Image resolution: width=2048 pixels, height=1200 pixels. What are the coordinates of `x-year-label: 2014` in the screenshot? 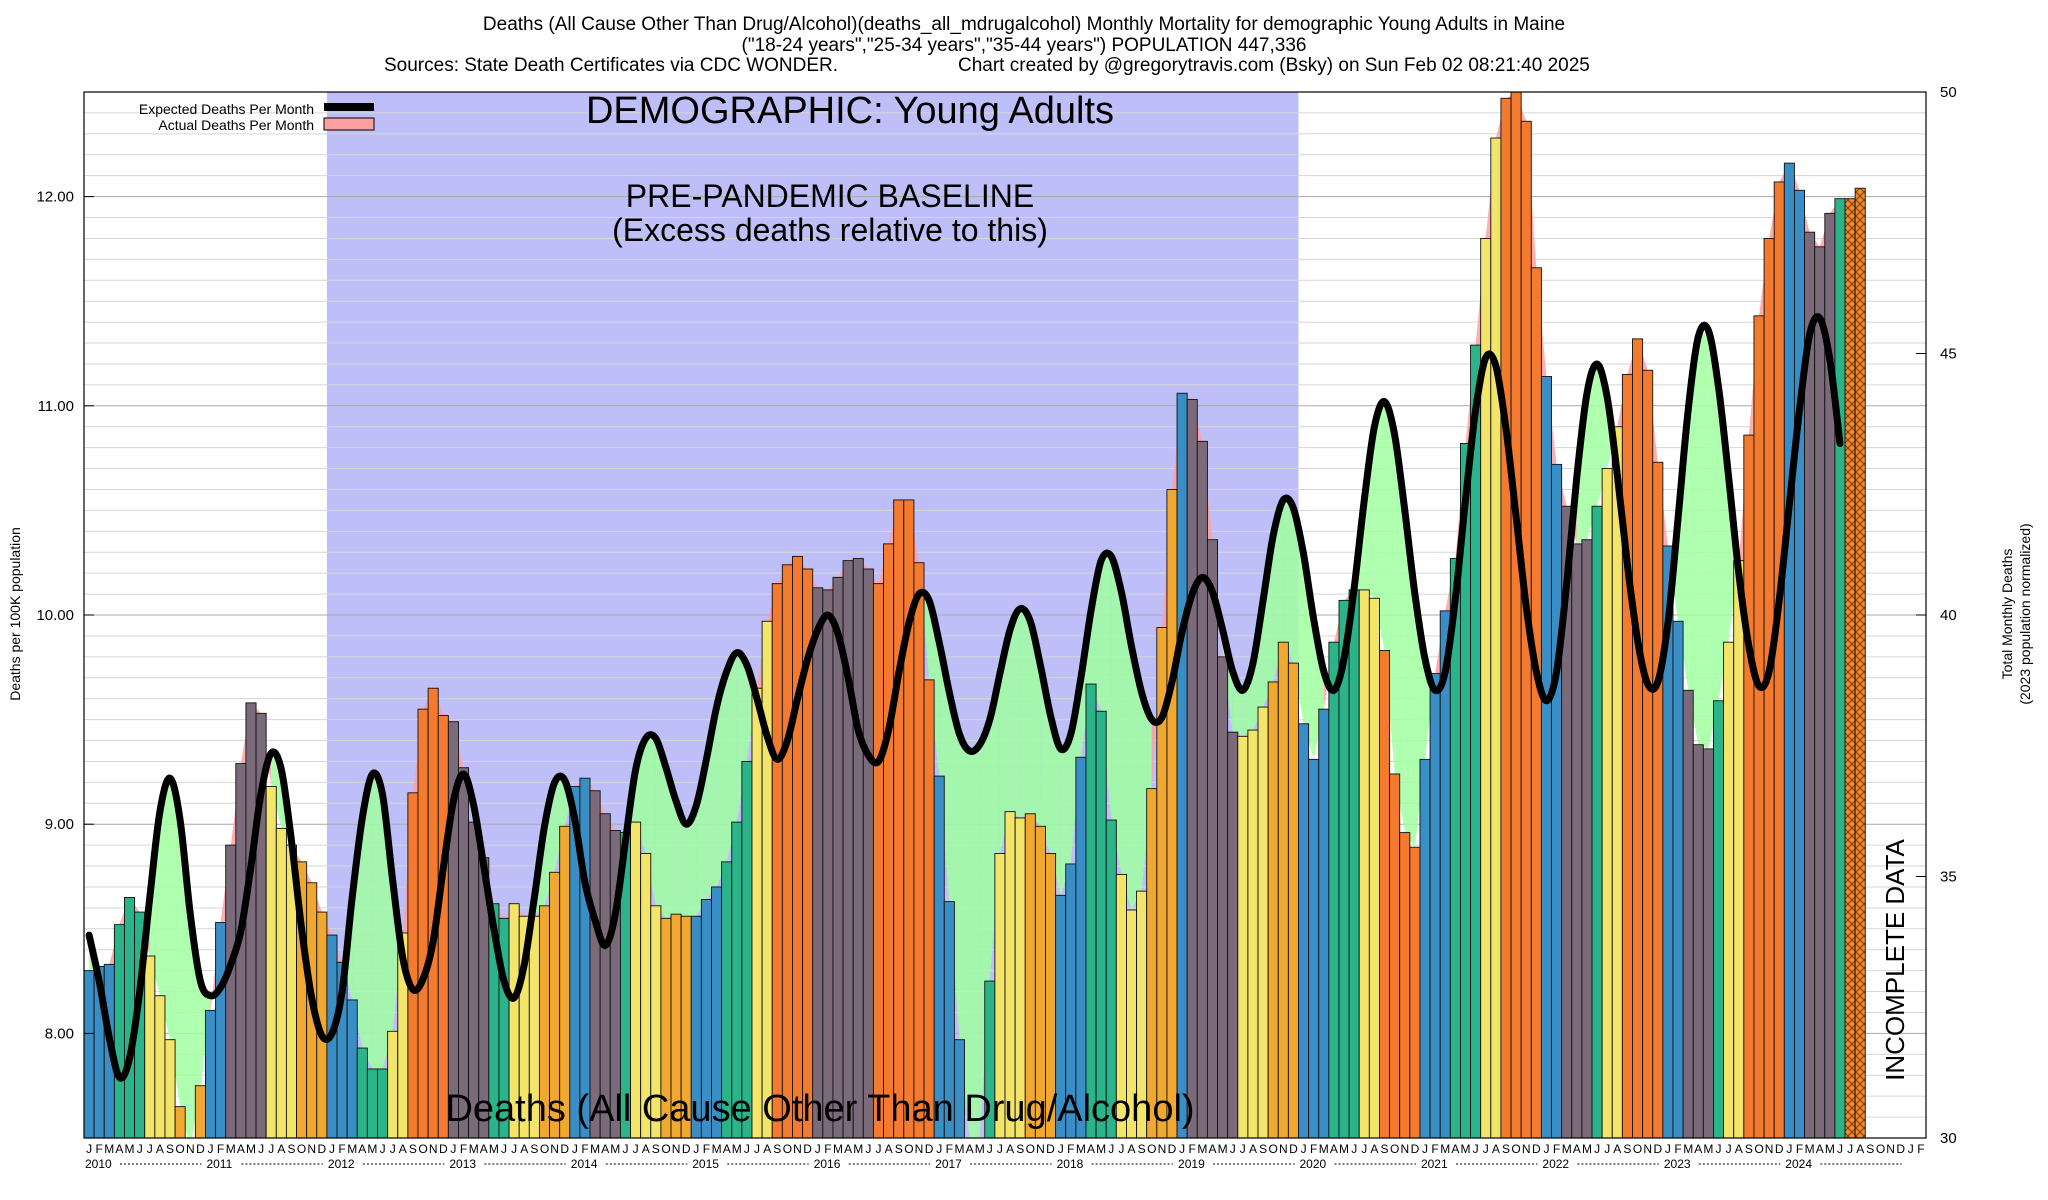 It's located at (584, 1164).